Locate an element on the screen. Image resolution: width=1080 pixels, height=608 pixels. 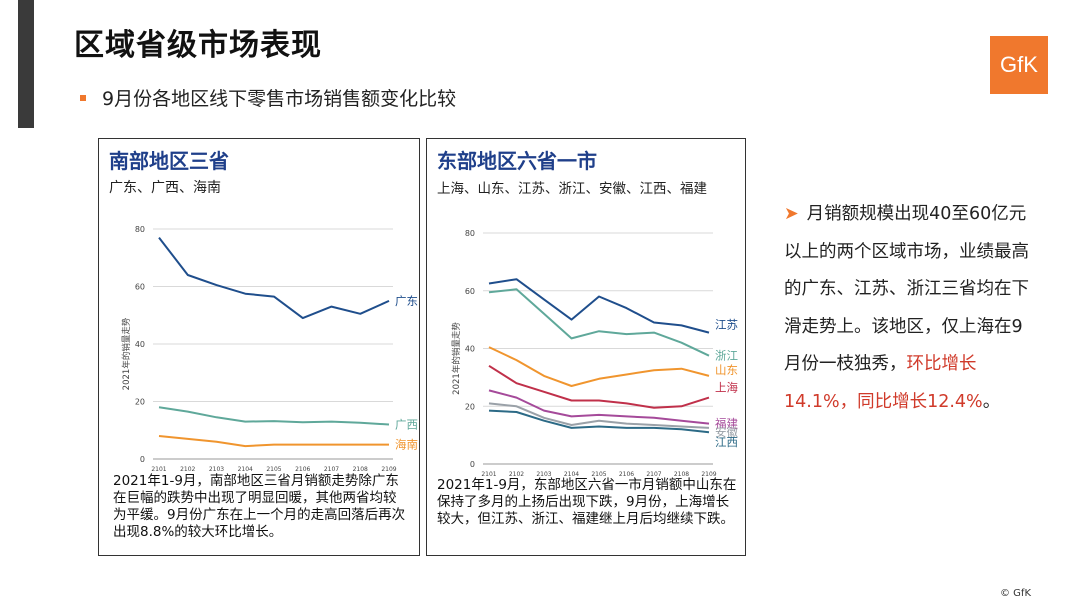
series-line-江苏 is located at coordinates (599, 306).